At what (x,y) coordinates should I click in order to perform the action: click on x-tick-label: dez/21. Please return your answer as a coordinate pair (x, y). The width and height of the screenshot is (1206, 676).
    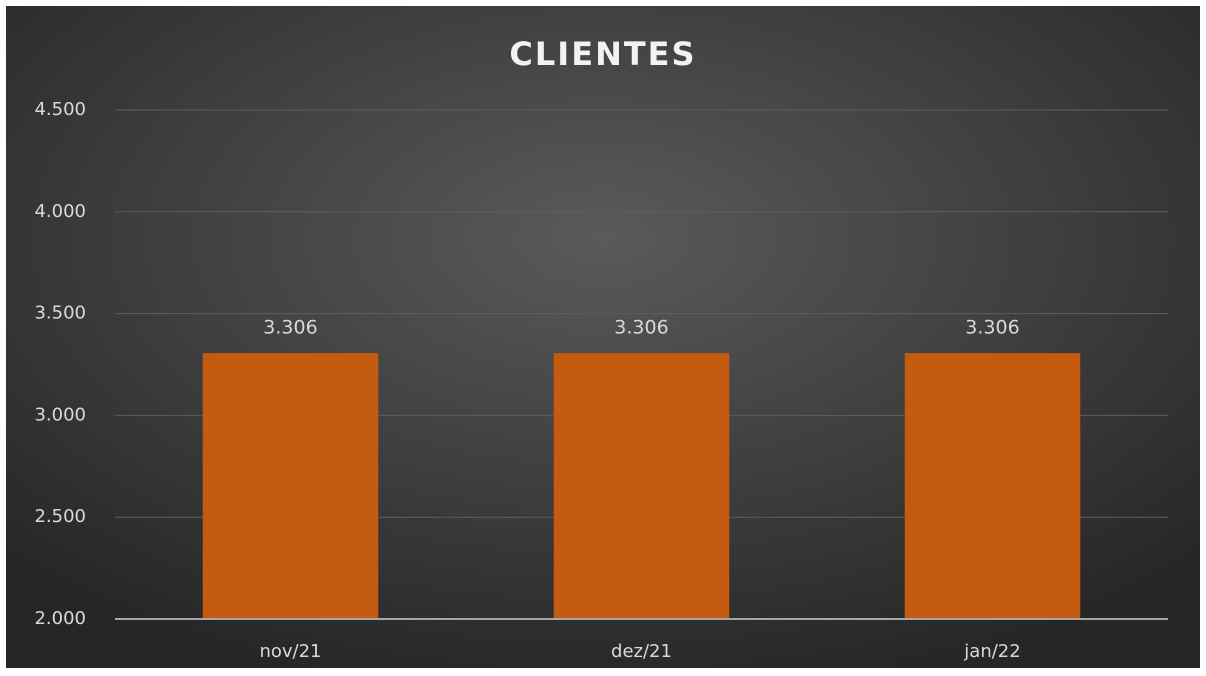
    Looking at the image, I should click on (641, 651).